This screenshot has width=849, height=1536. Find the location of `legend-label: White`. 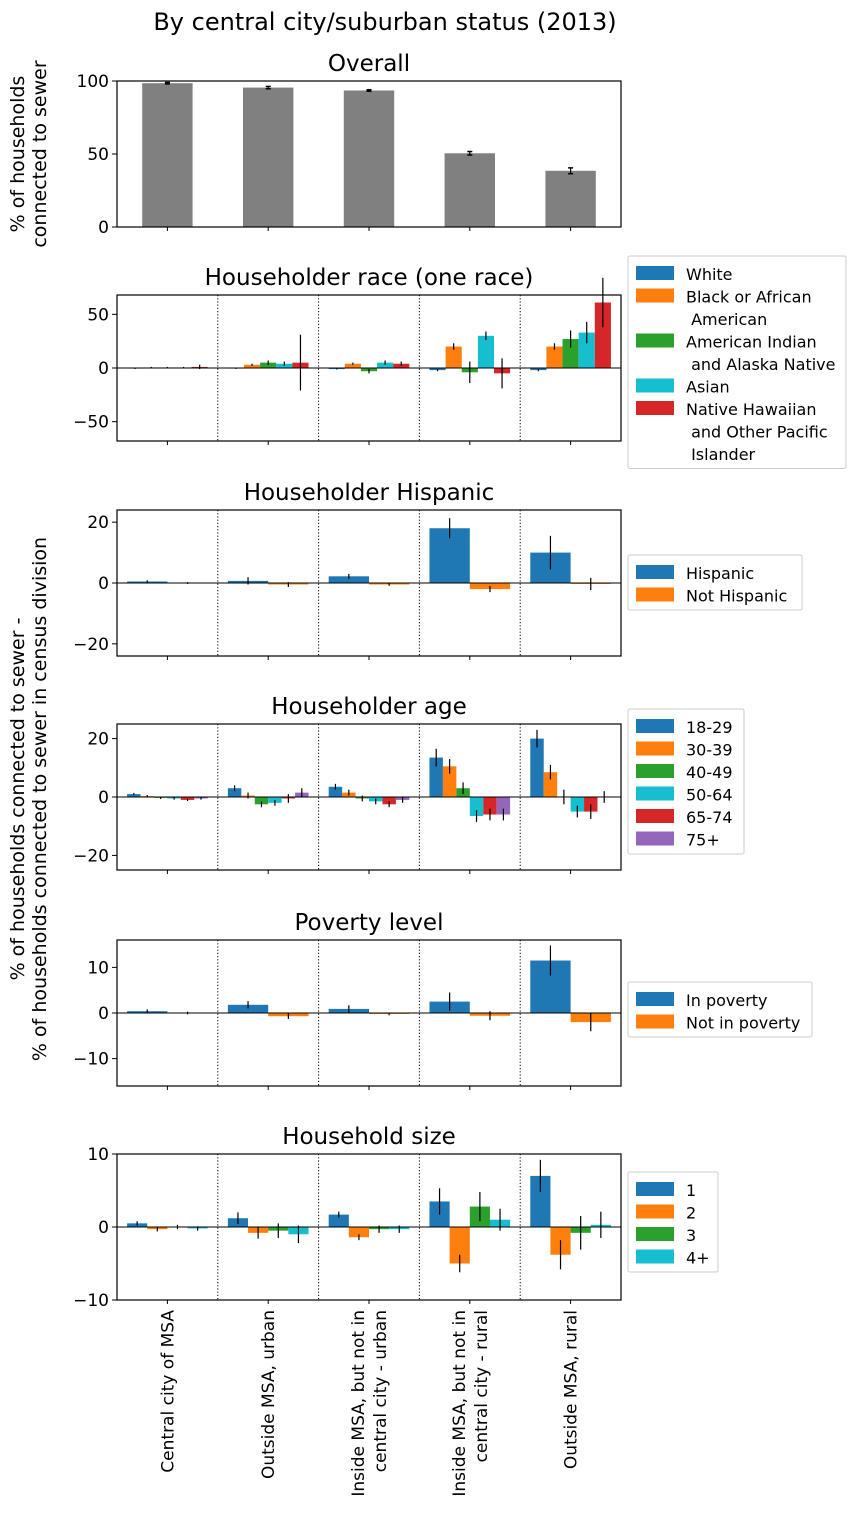

legend-label: White is located at coordinates (709, 274).